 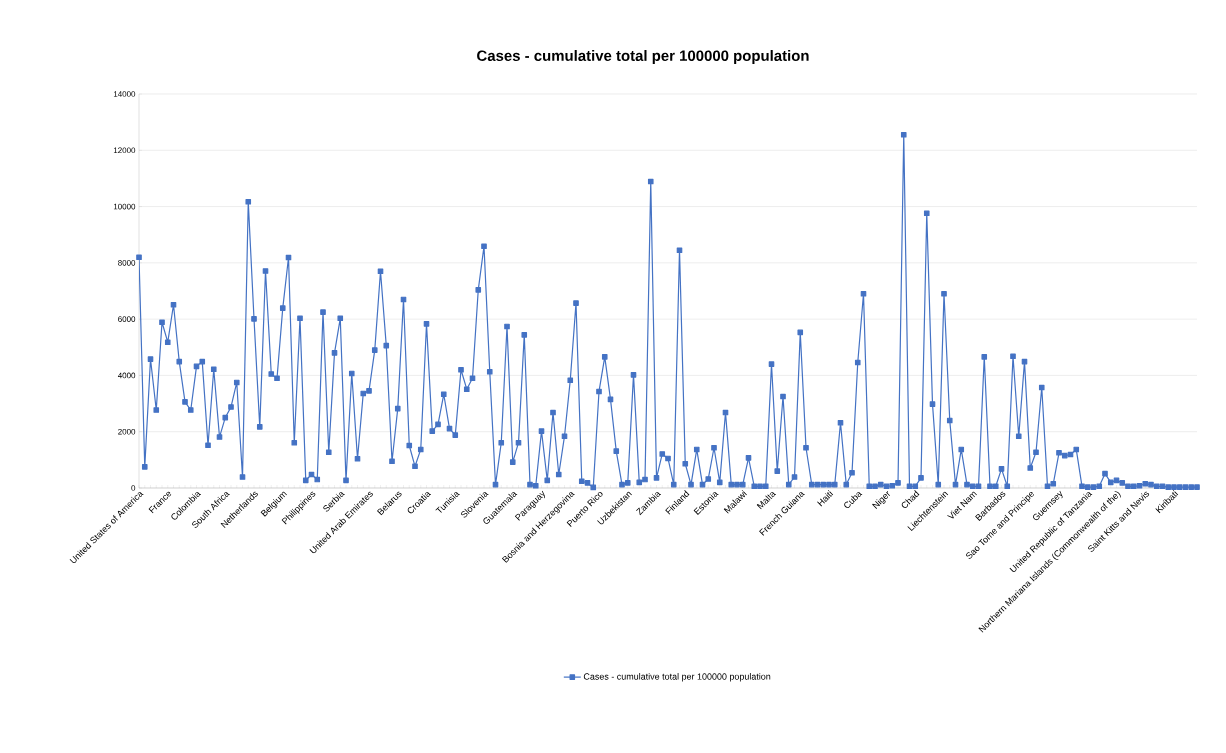 I want to click on legend-label: Cases - cumulative total per 100000 population, so click(x=677, y=677).